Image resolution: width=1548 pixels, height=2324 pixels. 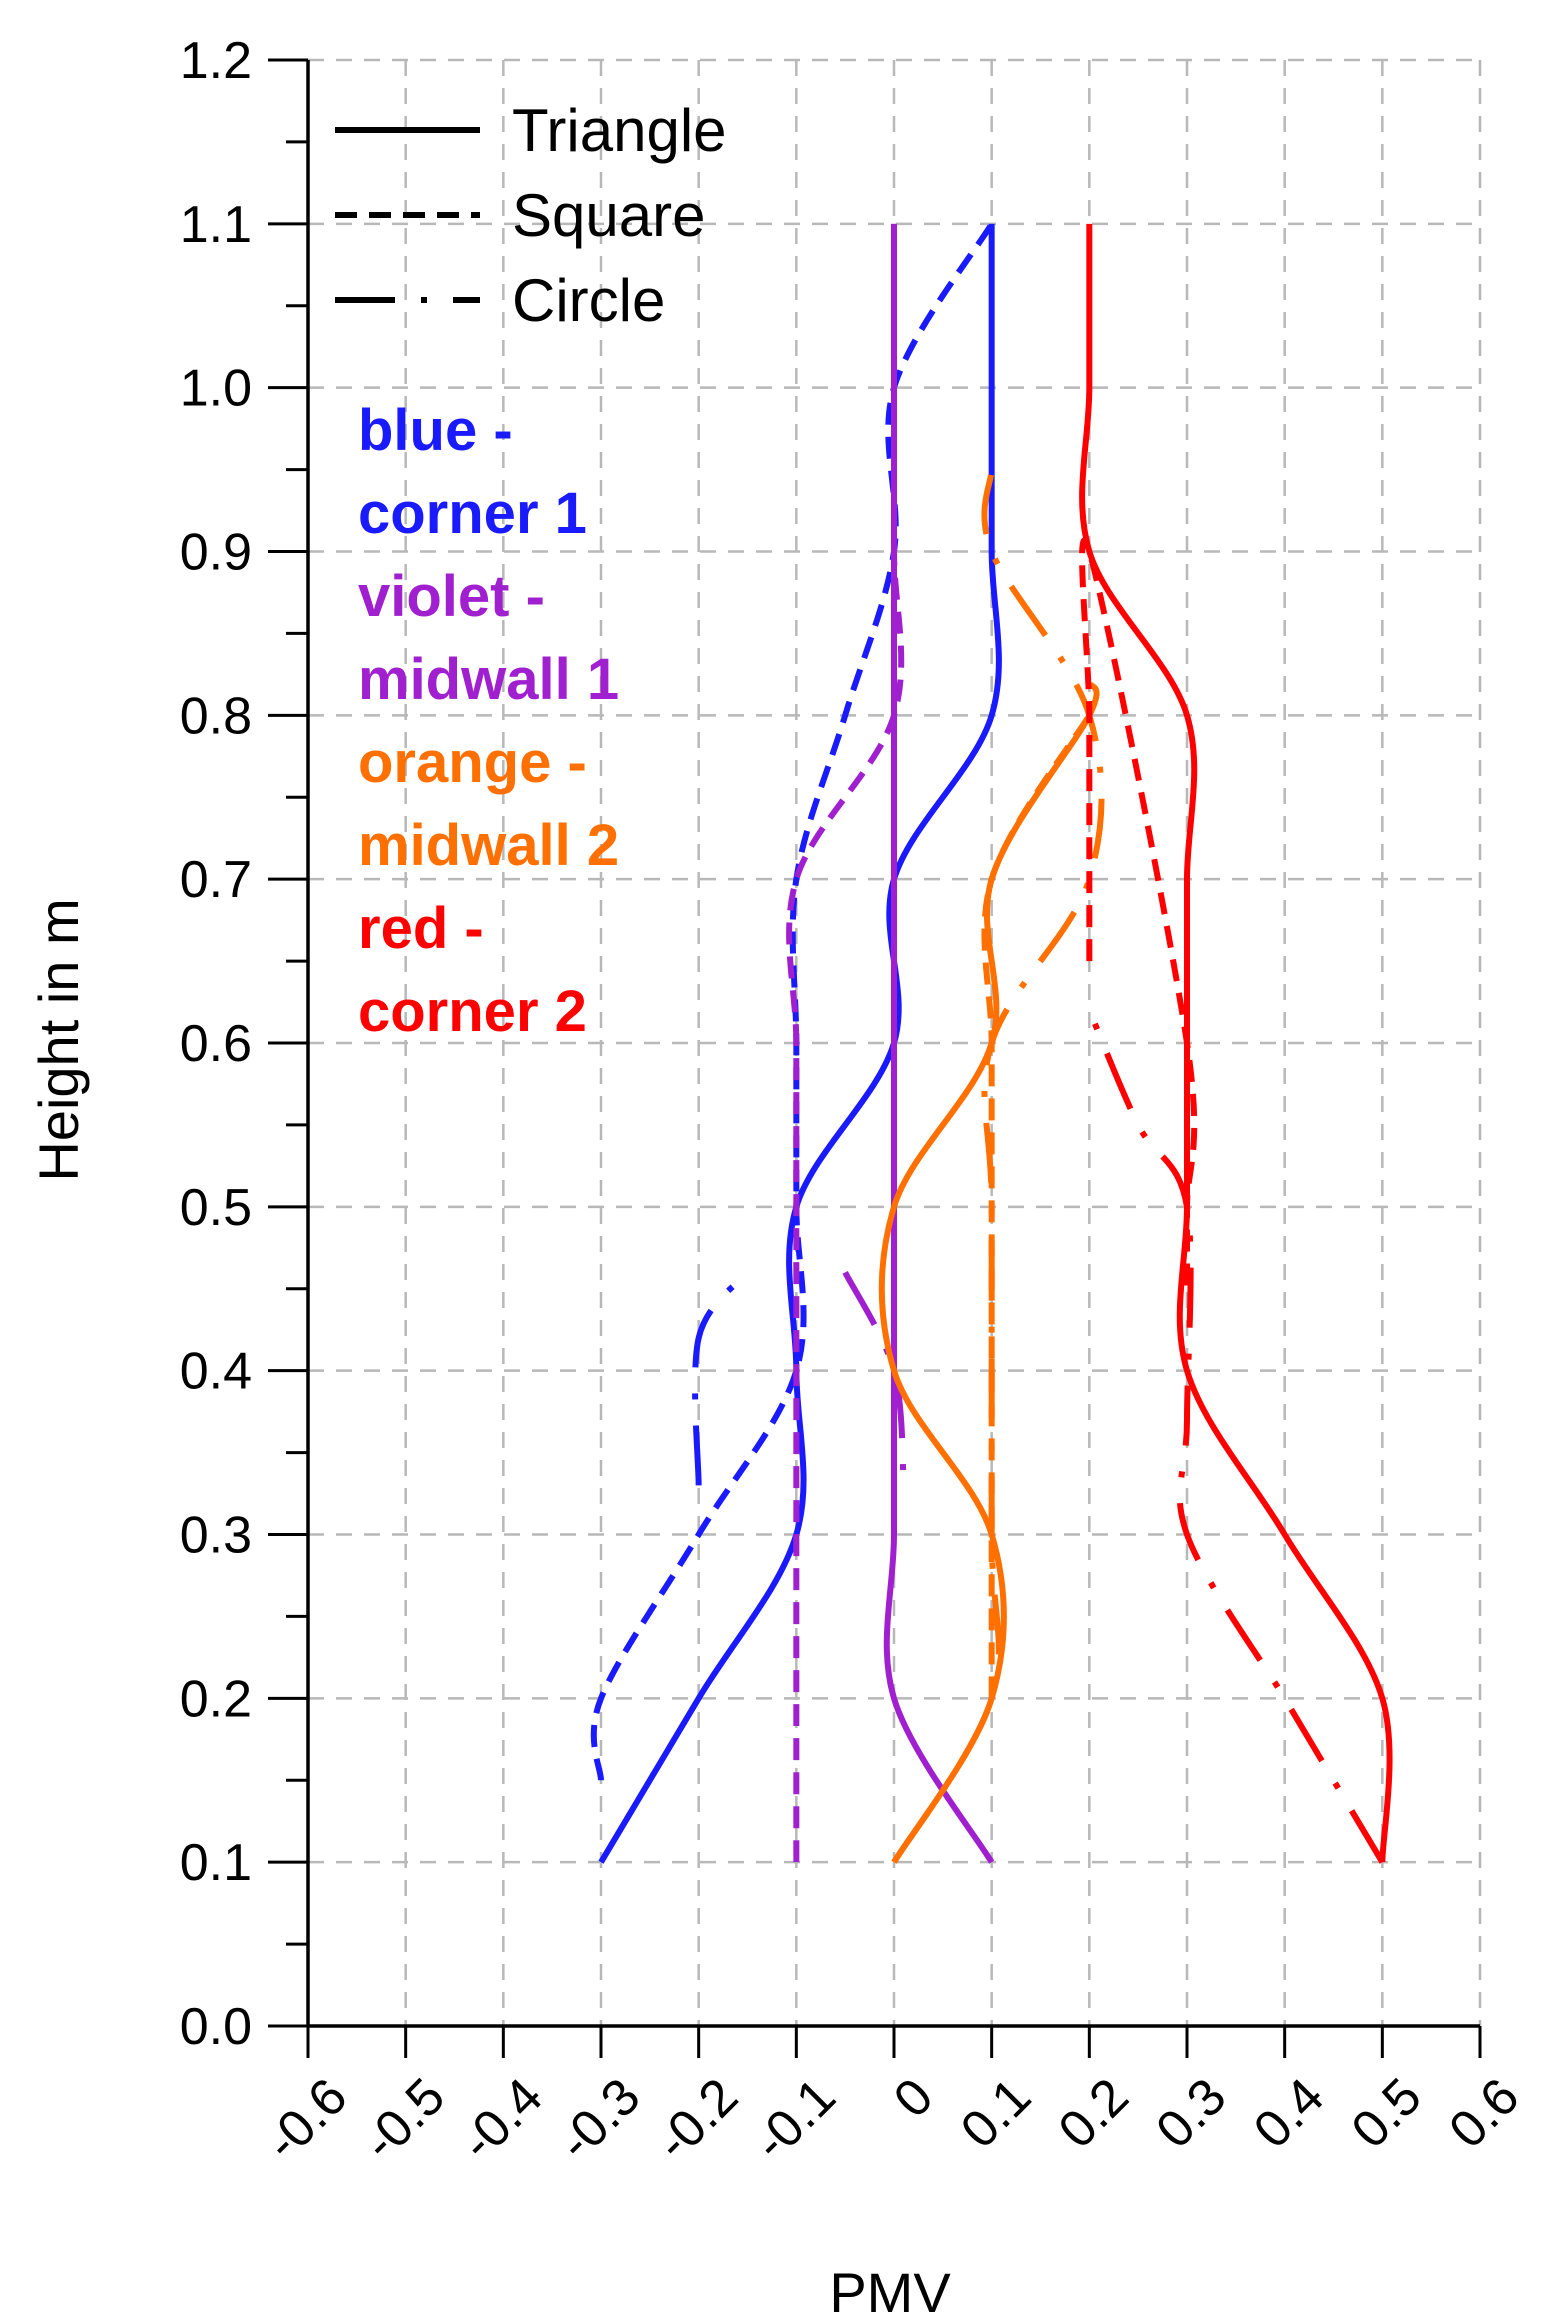 What do you see at coordinates (216, 1208) in the screenshot?
I see `y-tick-label: 0.5` at bounding box center [216, 1208].